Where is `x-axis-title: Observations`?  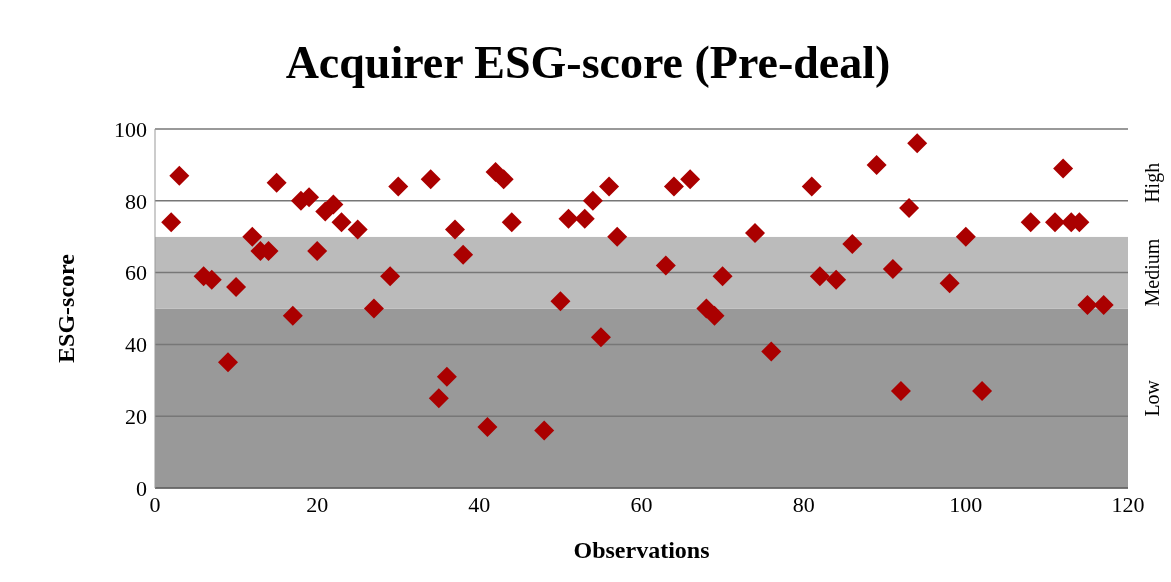 x-axis-title: Observations is located at coordinates (641, 550).